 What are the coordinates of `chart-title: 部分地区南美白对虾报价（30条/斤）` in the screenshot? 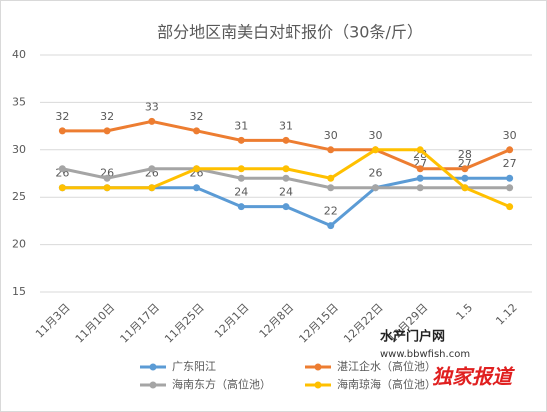 It's located at (290, 32).